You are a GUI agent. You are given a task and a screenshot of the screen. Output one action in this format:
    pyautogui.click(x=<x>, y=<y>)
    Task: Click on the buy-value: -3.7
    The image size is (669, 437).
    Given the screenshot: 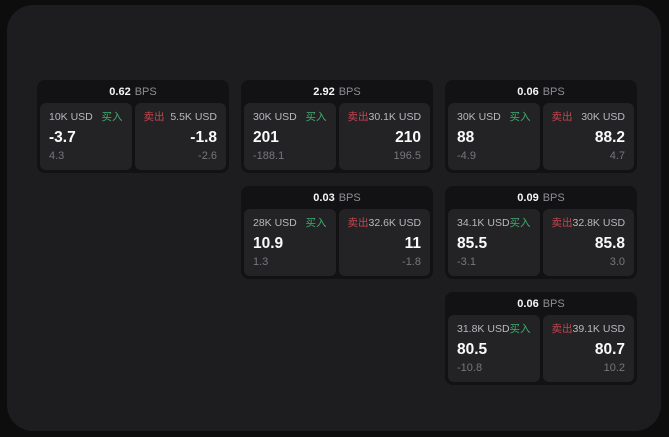 What is the action you would take?
    pyautogui.click(x=62, y=137)
    